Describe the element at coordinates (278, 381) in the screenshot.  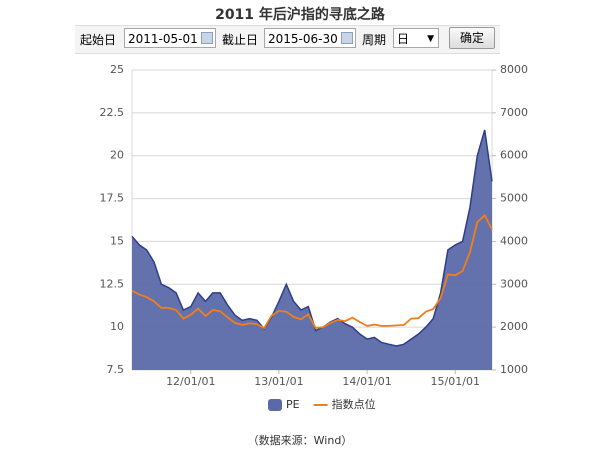
I see `x-tick-label: 13/01/01` at that location.